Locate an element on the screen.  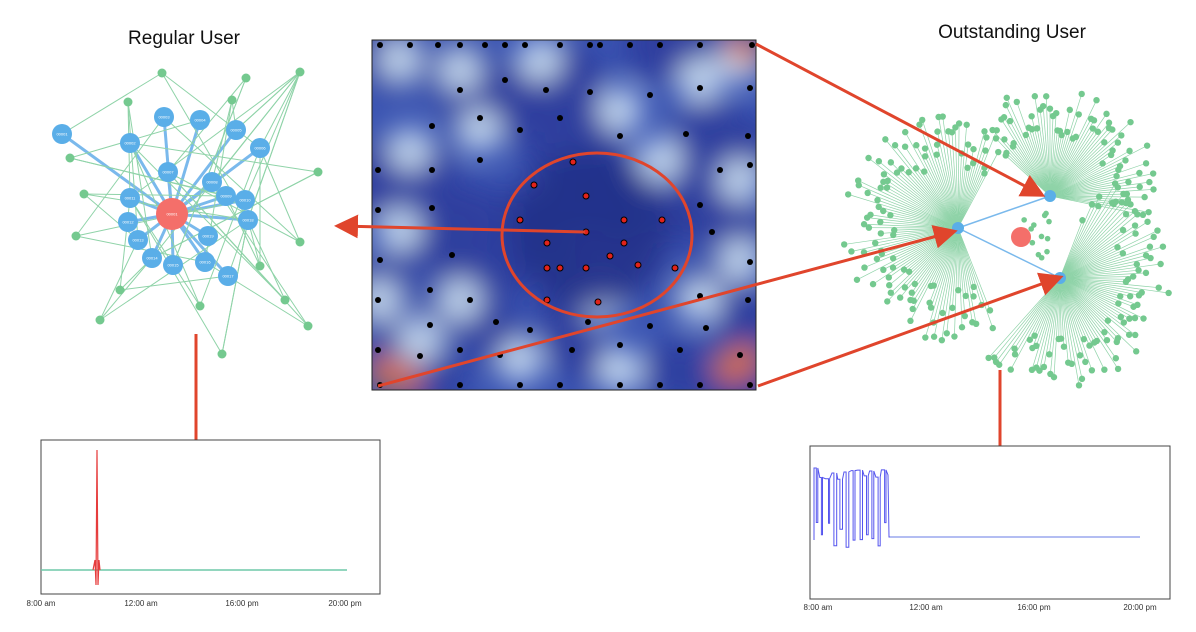
regular-spike is located at coordinates (96, 517).